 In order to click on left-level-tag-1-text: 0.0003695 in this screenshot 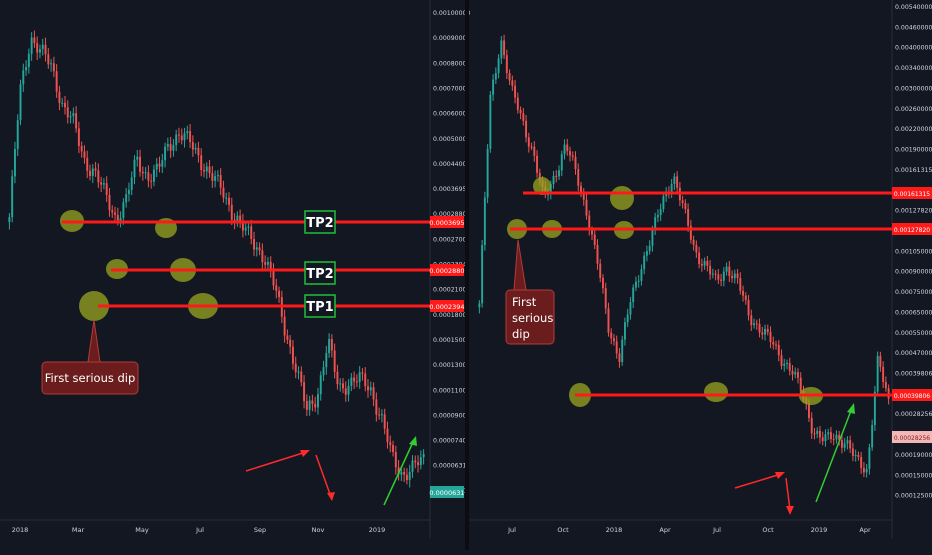, I will do `click(446, 223)`.